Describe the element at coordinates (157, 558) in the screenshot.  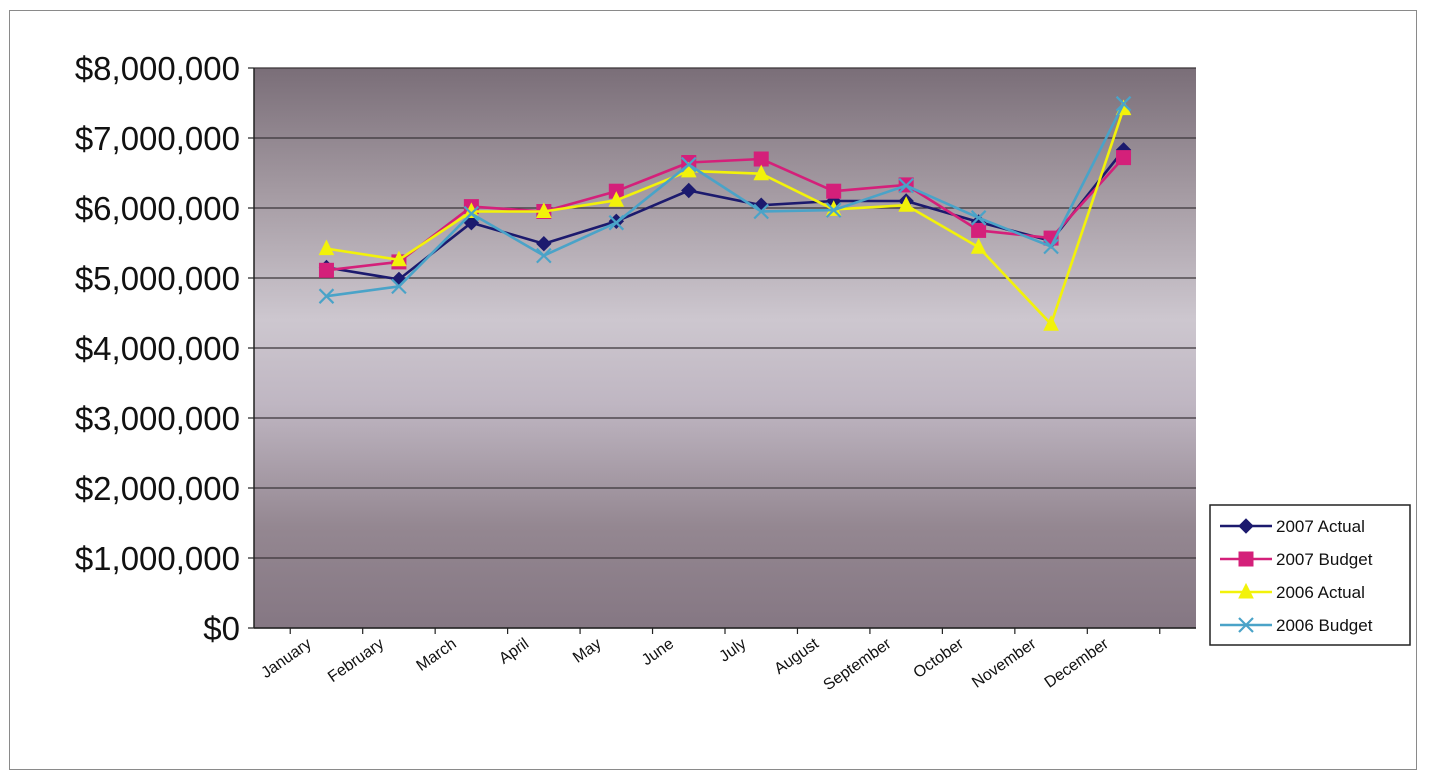
I see `y-tick-label: $1,000,000` at that location.